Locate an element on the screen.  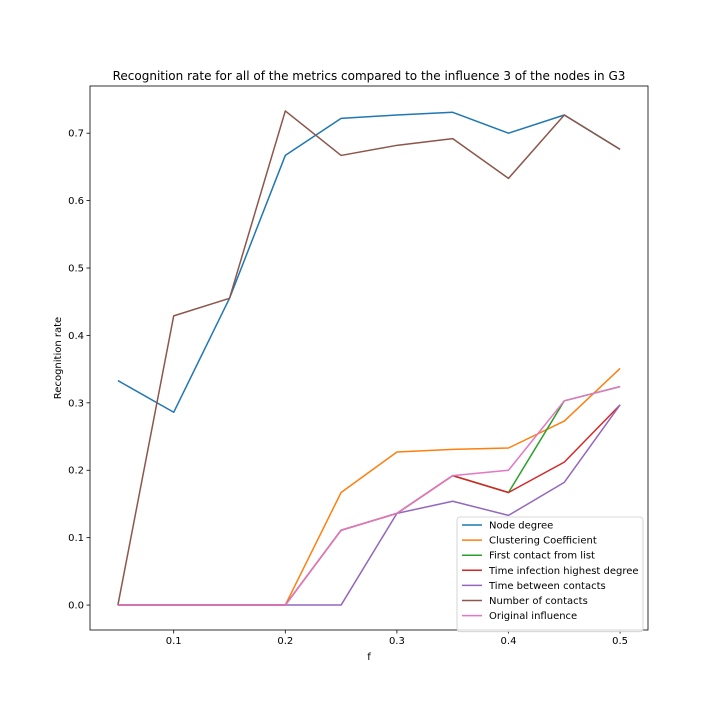
y-tick-label: 0.7 is located at coordinates (76, 134).